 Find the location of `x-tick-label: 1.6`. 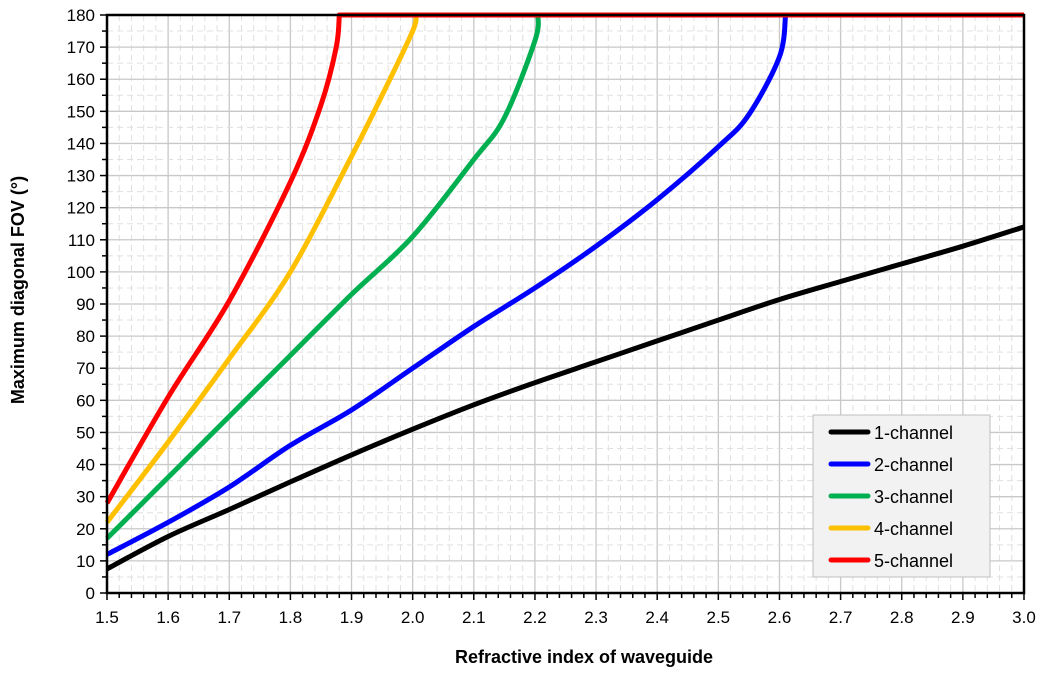

x-tick-label: 1.6 is located at coordinates (168, 617).